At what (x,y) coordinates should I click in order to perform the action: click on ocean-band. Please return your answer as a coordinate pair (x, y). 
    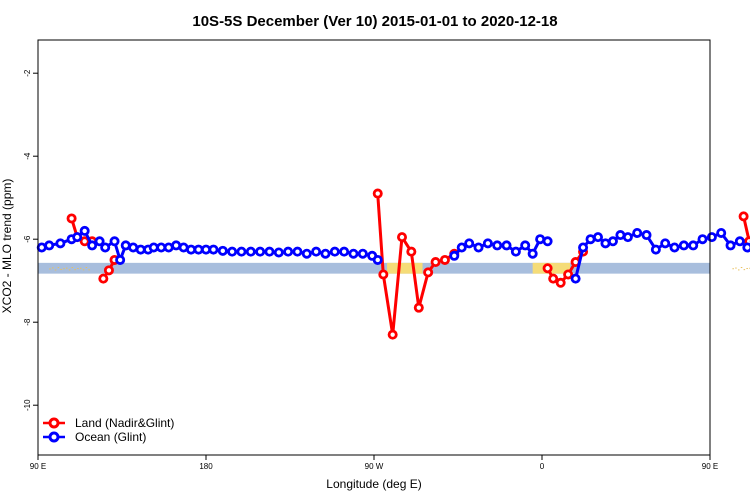
    Looking at the image, I should click on (374, 268).